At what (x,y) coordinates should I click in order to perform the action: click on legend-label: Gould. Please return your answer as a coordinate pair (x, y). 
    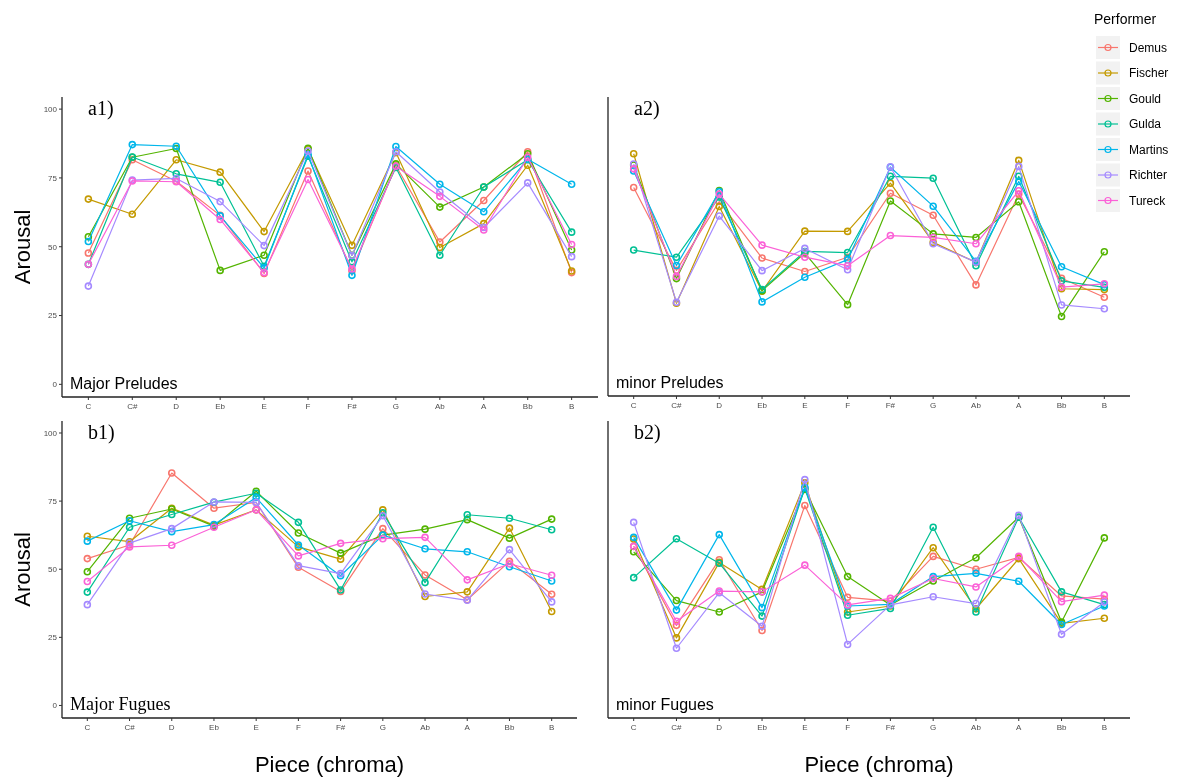
    Looking at the image, I should click on (1145, 98).